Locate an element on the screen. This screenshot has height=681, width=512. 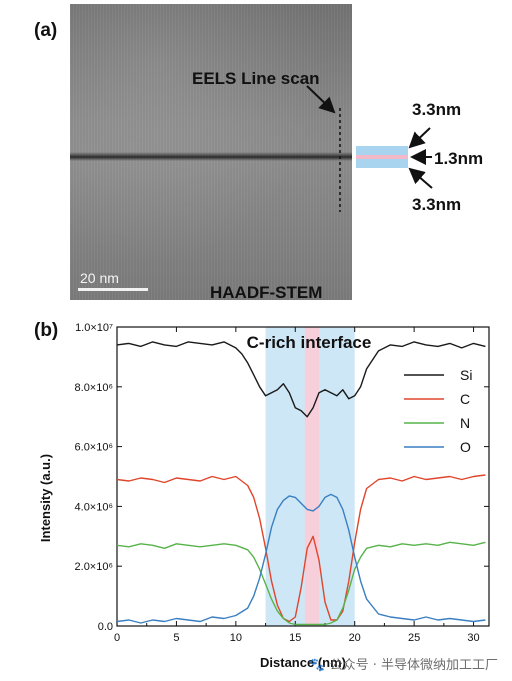
legend: Si CNO is located at coordinates (438, 411).